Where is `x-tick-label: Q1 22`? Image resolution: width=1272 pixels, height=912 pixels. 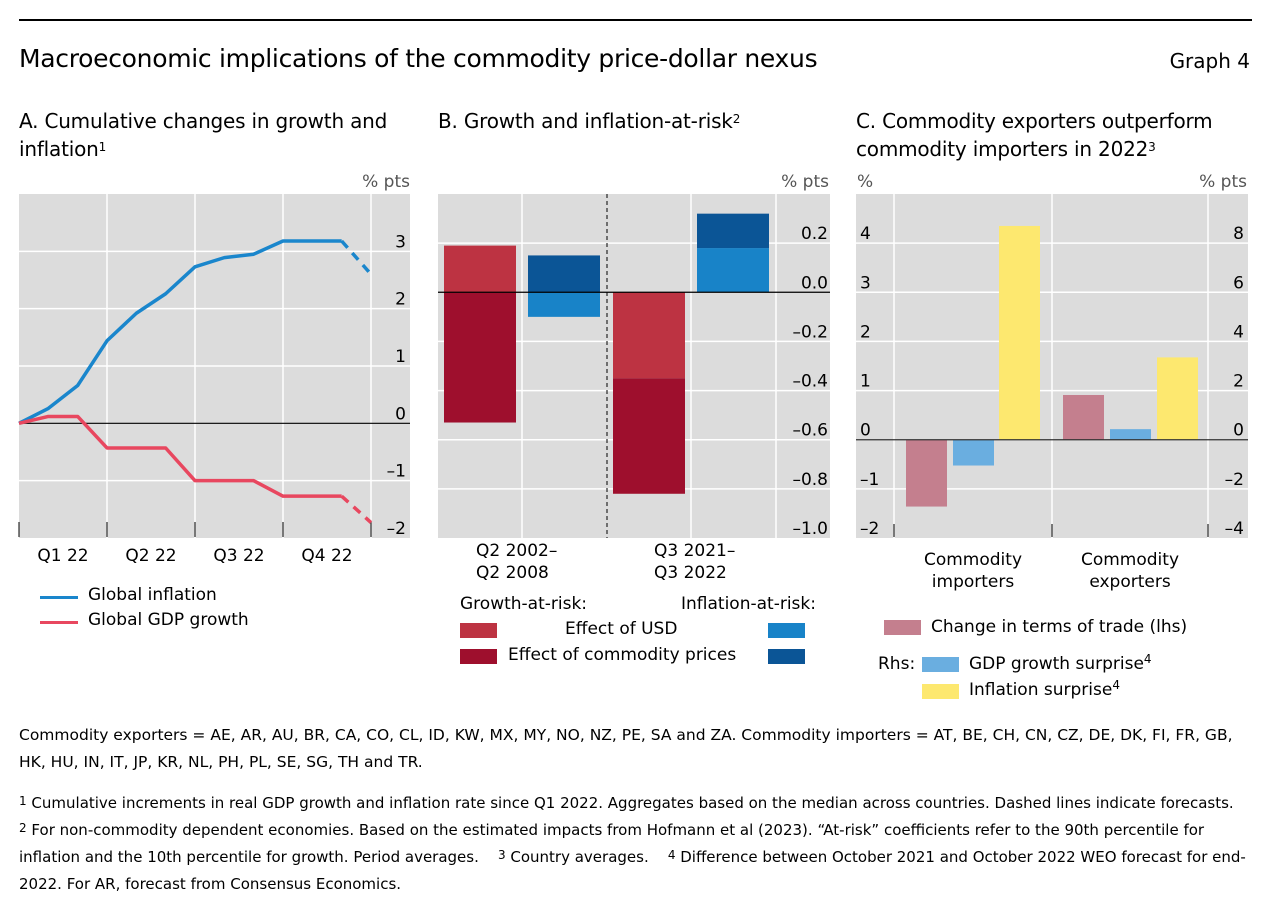 x-tick-label: Q1 22 is located at coordinates (63, 556).